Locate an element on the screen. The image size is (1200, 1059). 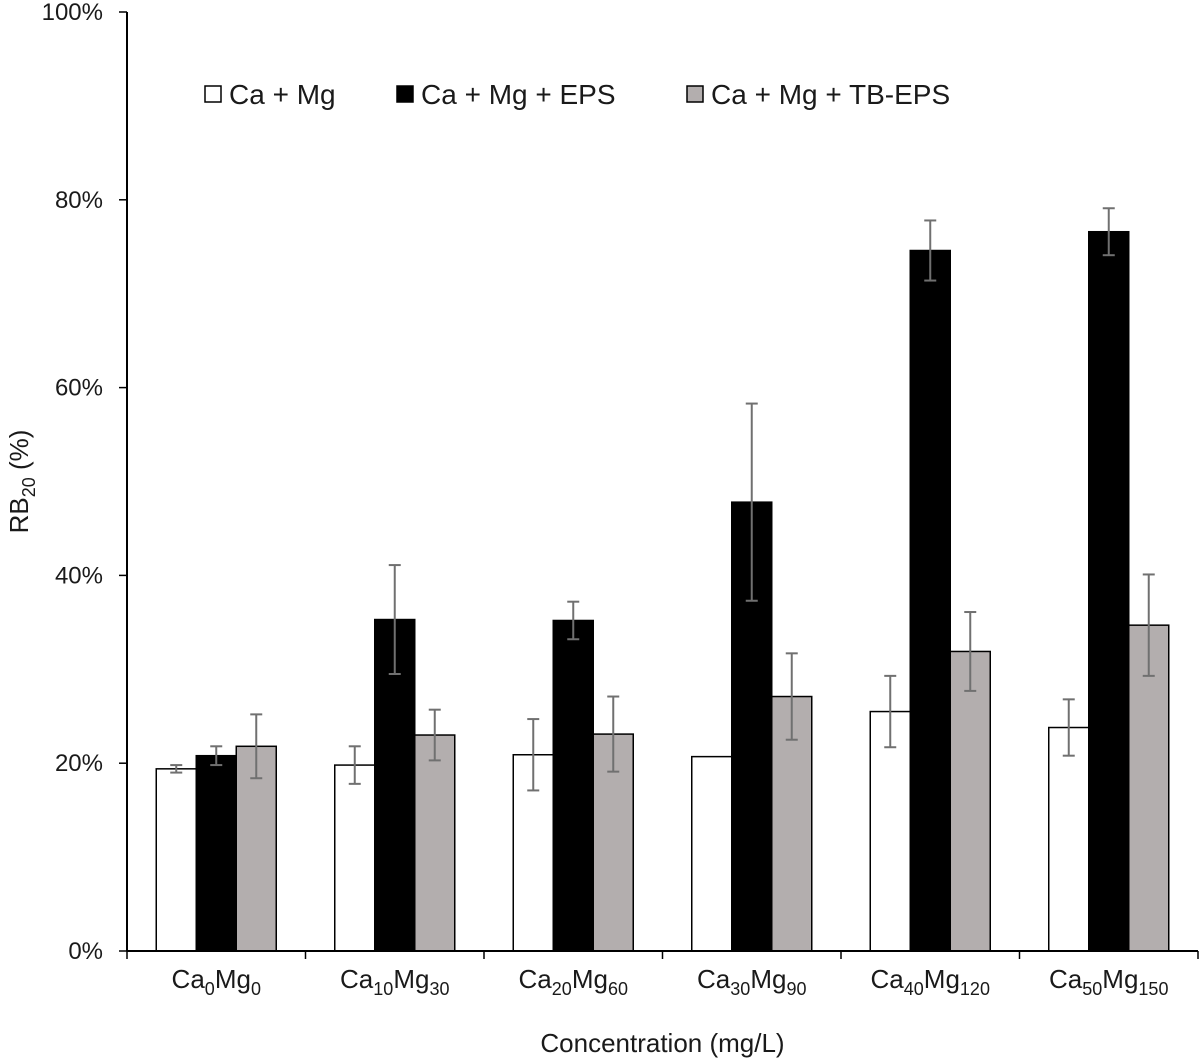
y-tick-label: 100% is located at coordinates (72, 13).